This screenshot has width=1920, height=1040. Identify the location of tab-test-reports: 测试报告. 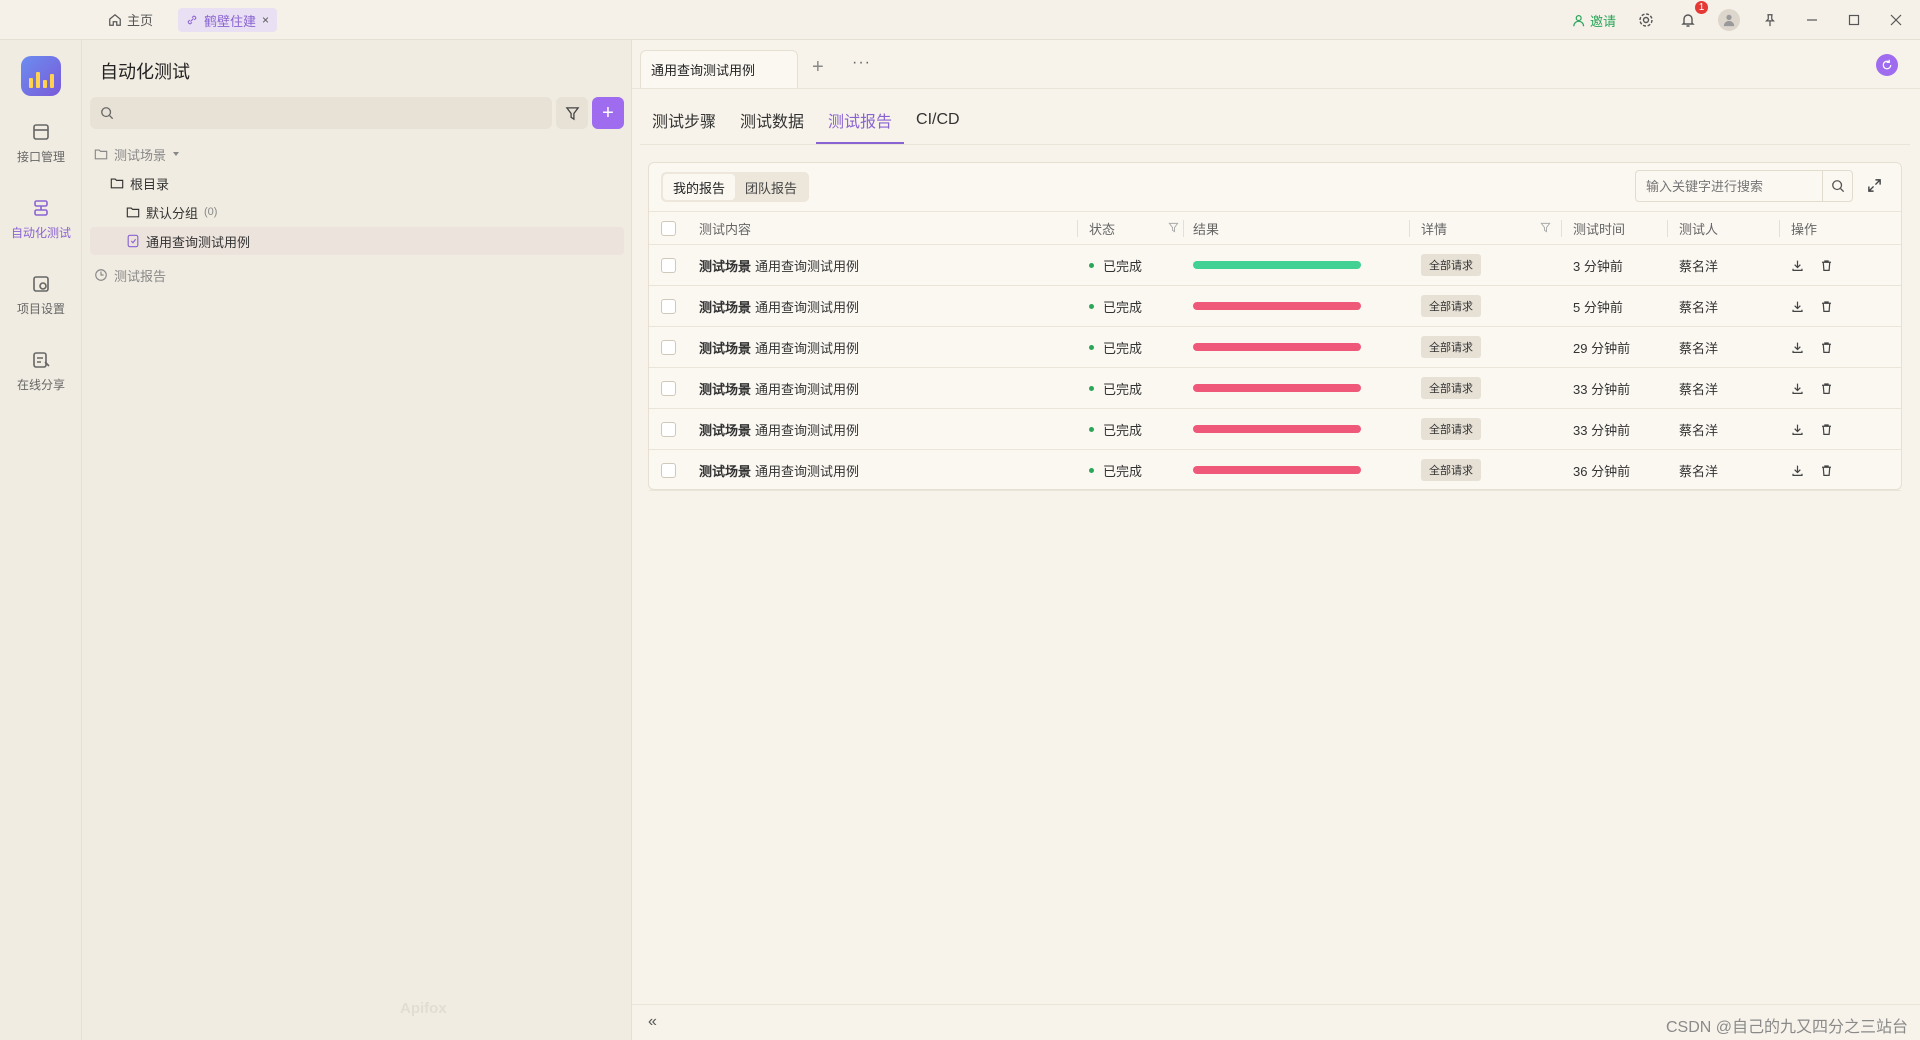
(860, 121).